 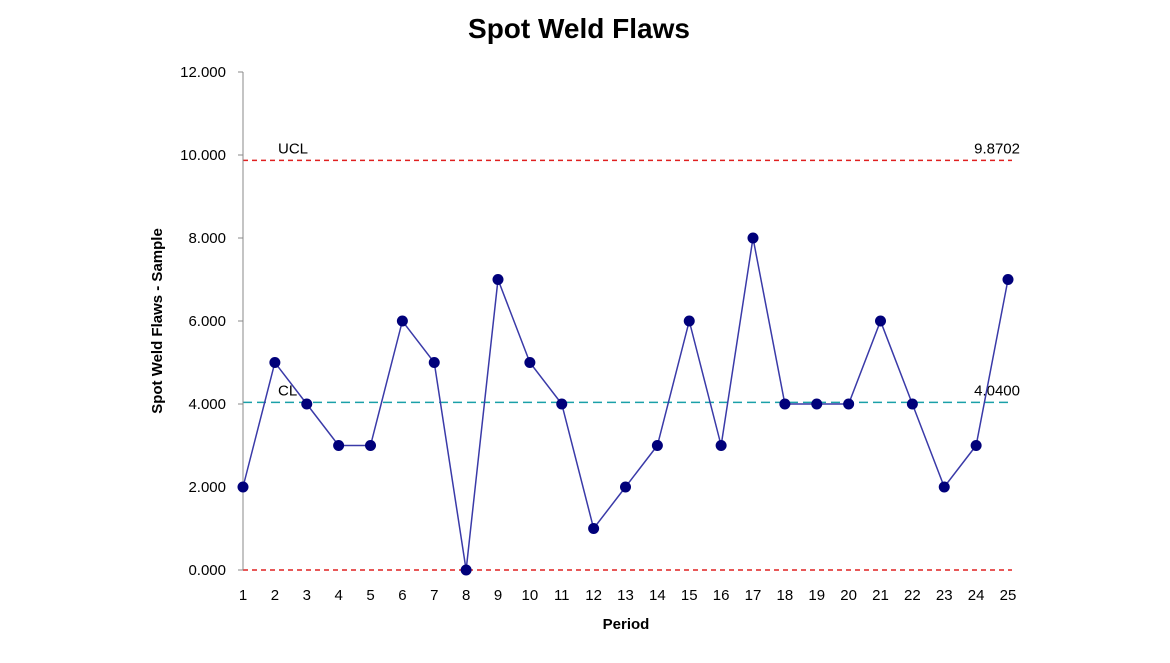 I want to click on y-tick-label: 12.000, so click(x=203, y=72).